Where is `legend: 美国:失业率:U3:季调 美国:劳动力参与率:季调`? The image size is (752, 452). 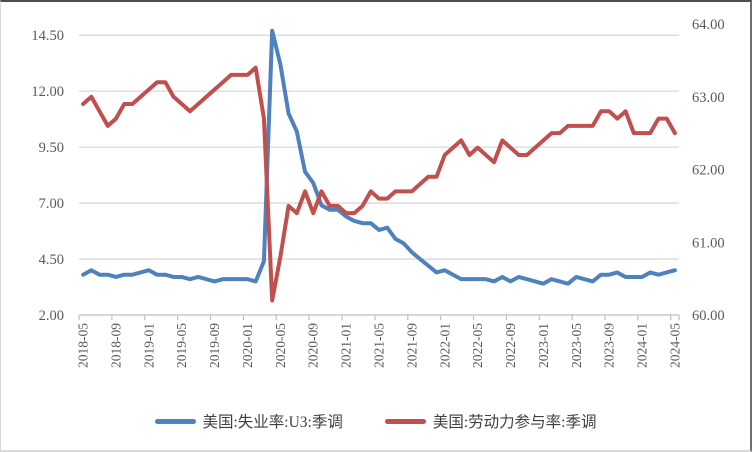 legend: 美国:失业率:U3:季调 美国:劳动力参与率:季调 is located at coordinates (375, 421).